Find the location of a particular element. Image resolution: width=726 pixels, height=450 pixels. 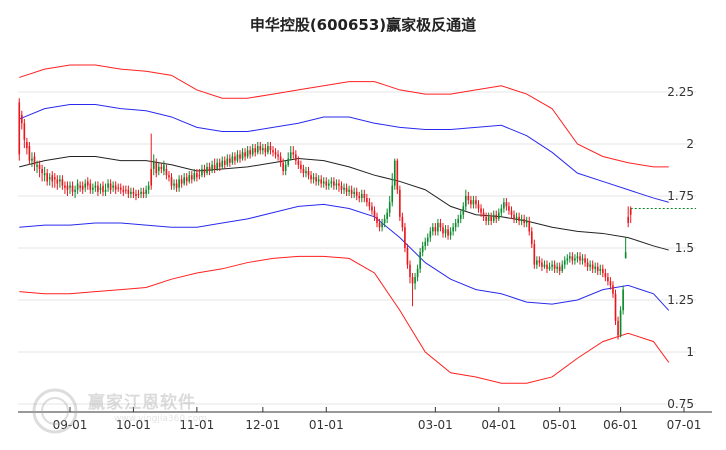

x-tick-label: 03-01 is located at coordinates (435, 425).